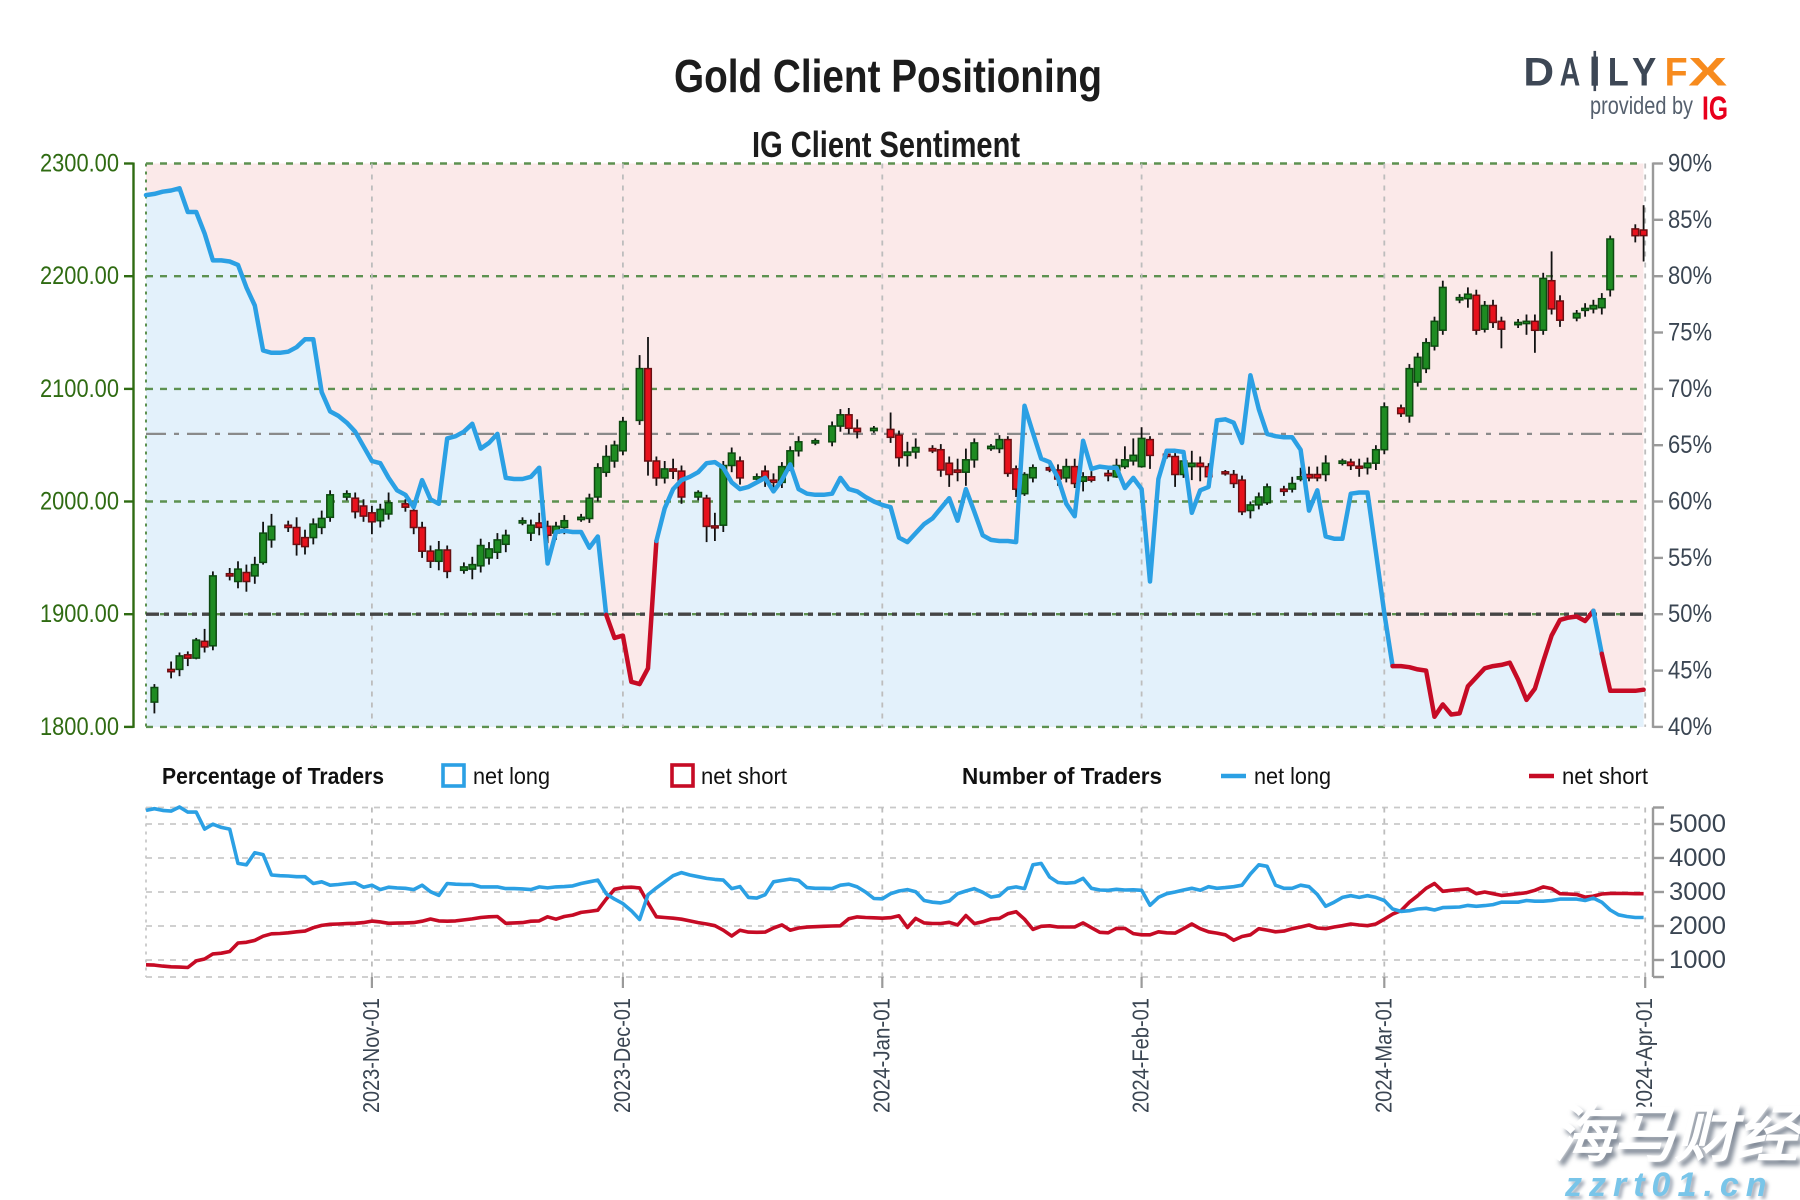  Describe the element at coordinates (886, 144) in the screenshot. I see `svg-text: IG Client Sentiment` at that location.